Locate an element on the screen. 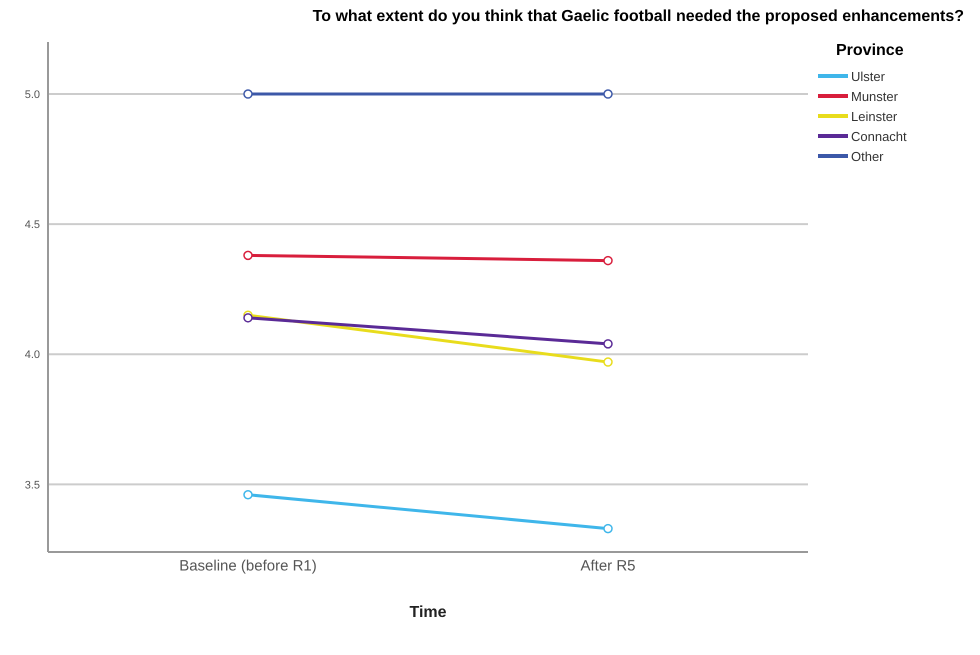 The width and height of the screenshot is (980, 655). y-tick-label: 3.5 is located at coordinates (32, 485).